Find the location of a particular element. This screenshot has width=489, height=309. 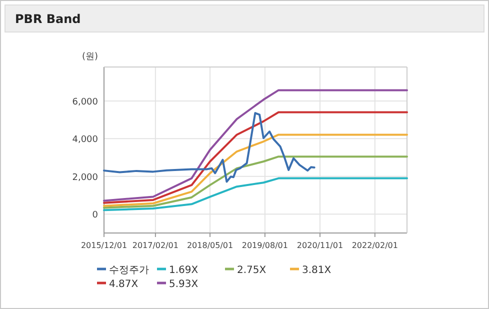

legend-label: 수정주가 is located at coordinates (129, 270).